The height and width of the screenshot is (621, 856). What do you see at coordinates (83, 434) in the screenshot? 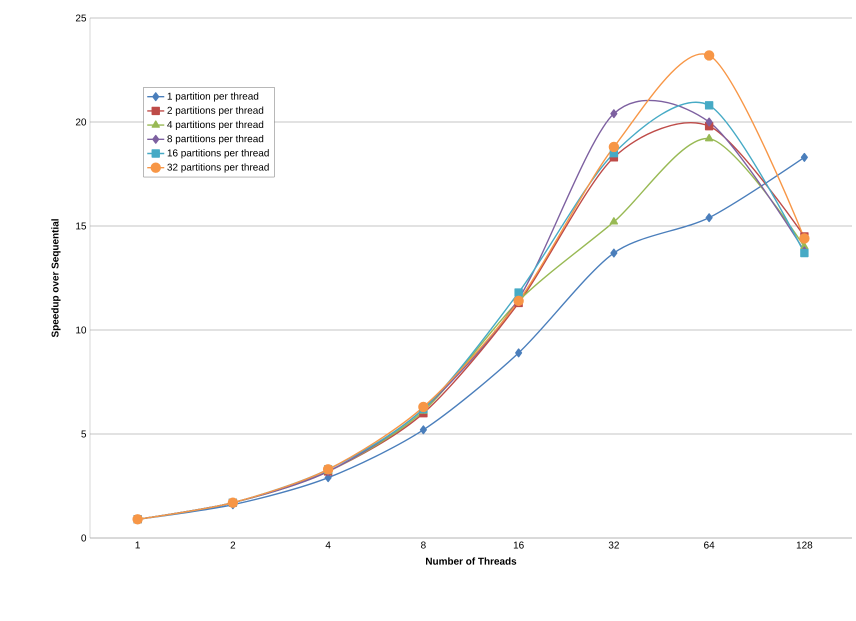
I see `y-tick-label: 5` at bounding box center [83, 434].